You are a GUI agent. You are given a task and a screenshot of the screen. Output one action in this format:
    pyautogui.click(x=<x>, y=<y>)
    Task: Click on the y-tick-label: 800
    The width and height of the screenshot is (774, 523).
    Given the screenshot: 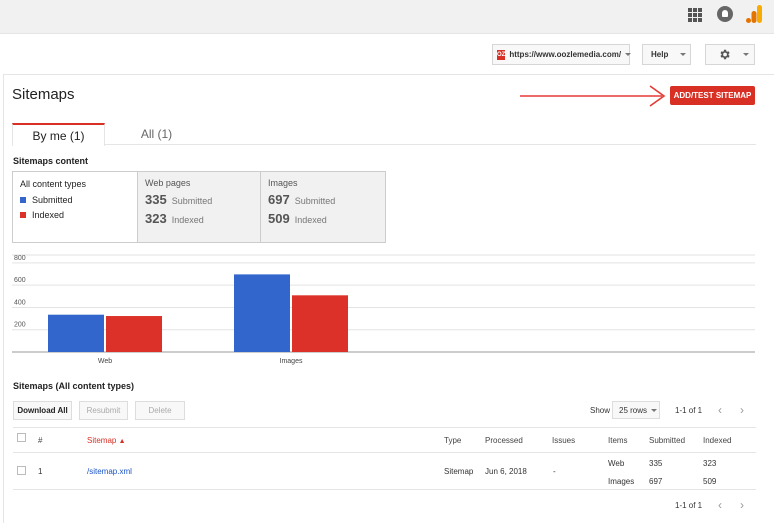 What is the action you would take?
    pyautogui.click(x=20, y=258)
    